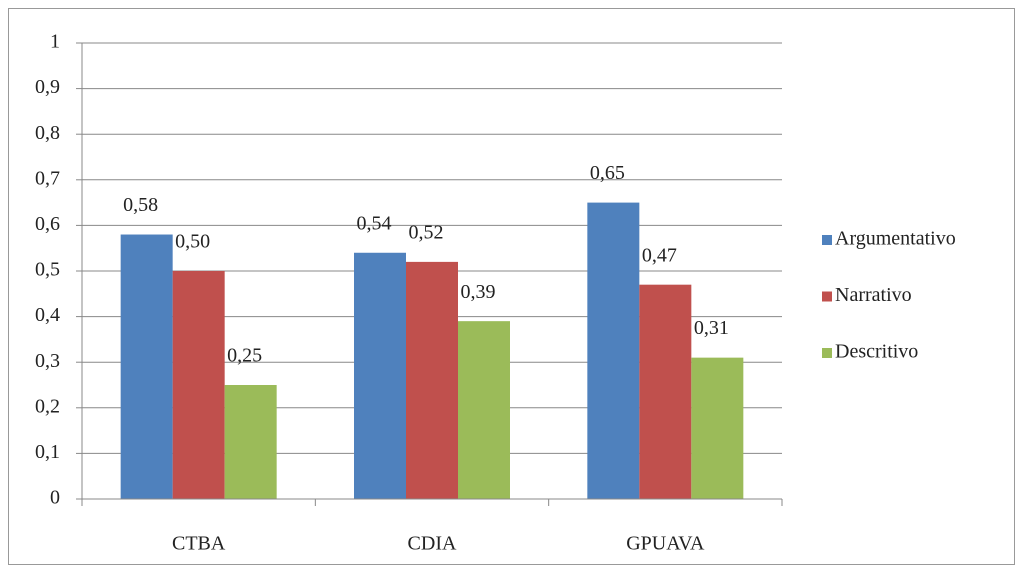  What do you see at coordinates (47, 224) in the screenshot?
I see `y-tick-label: 0,6` at bounding box center [47, 224].